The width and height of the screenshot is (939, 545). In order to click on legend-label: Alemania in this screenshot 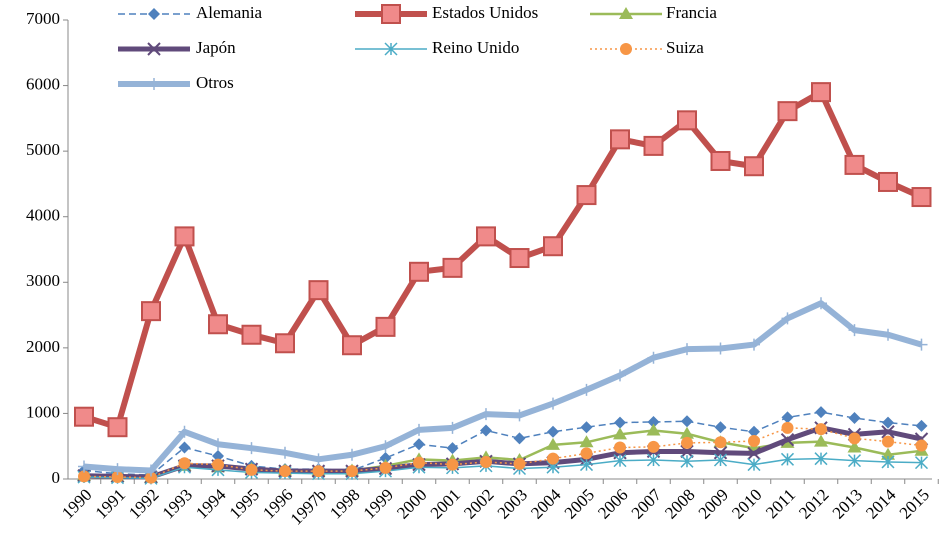, I will do `click(229, 12)`.